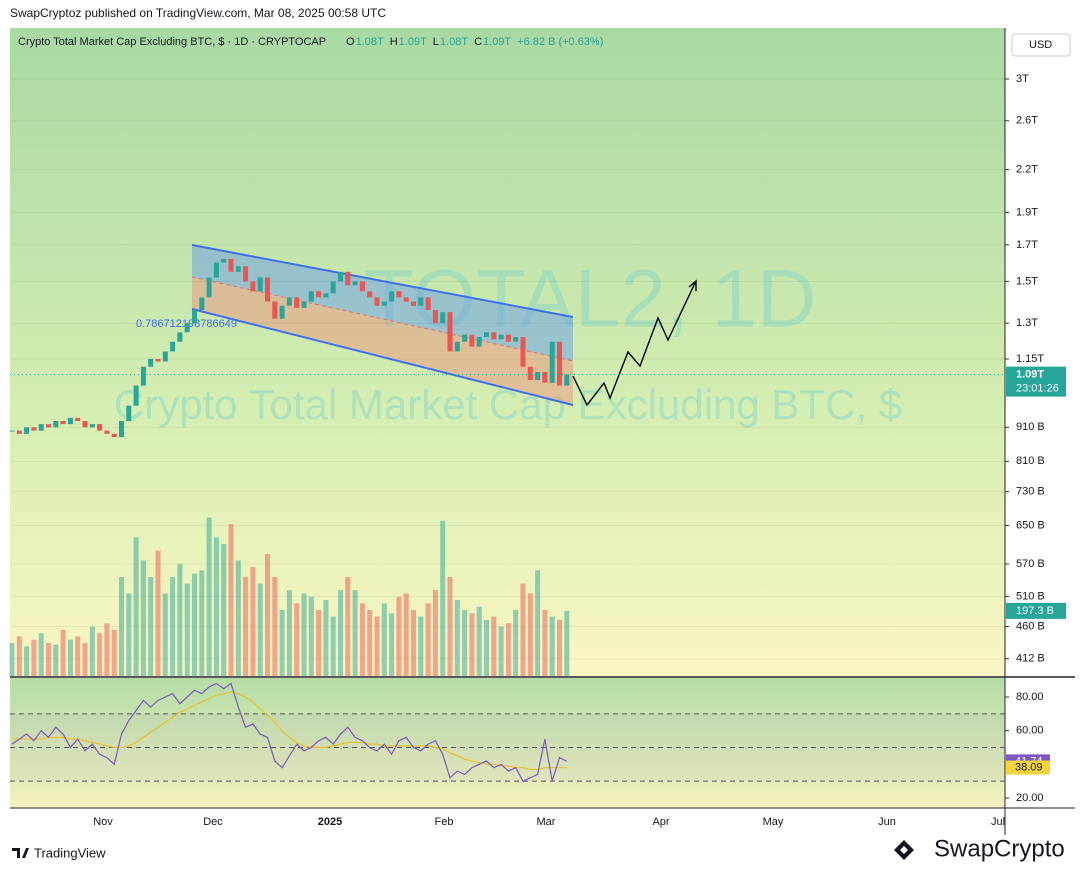 The height and width of the screenshot is (871, 1083). Describe the element at coordinates (1028, 767) in the screenshot. I see `rsi-last-box` at that location.